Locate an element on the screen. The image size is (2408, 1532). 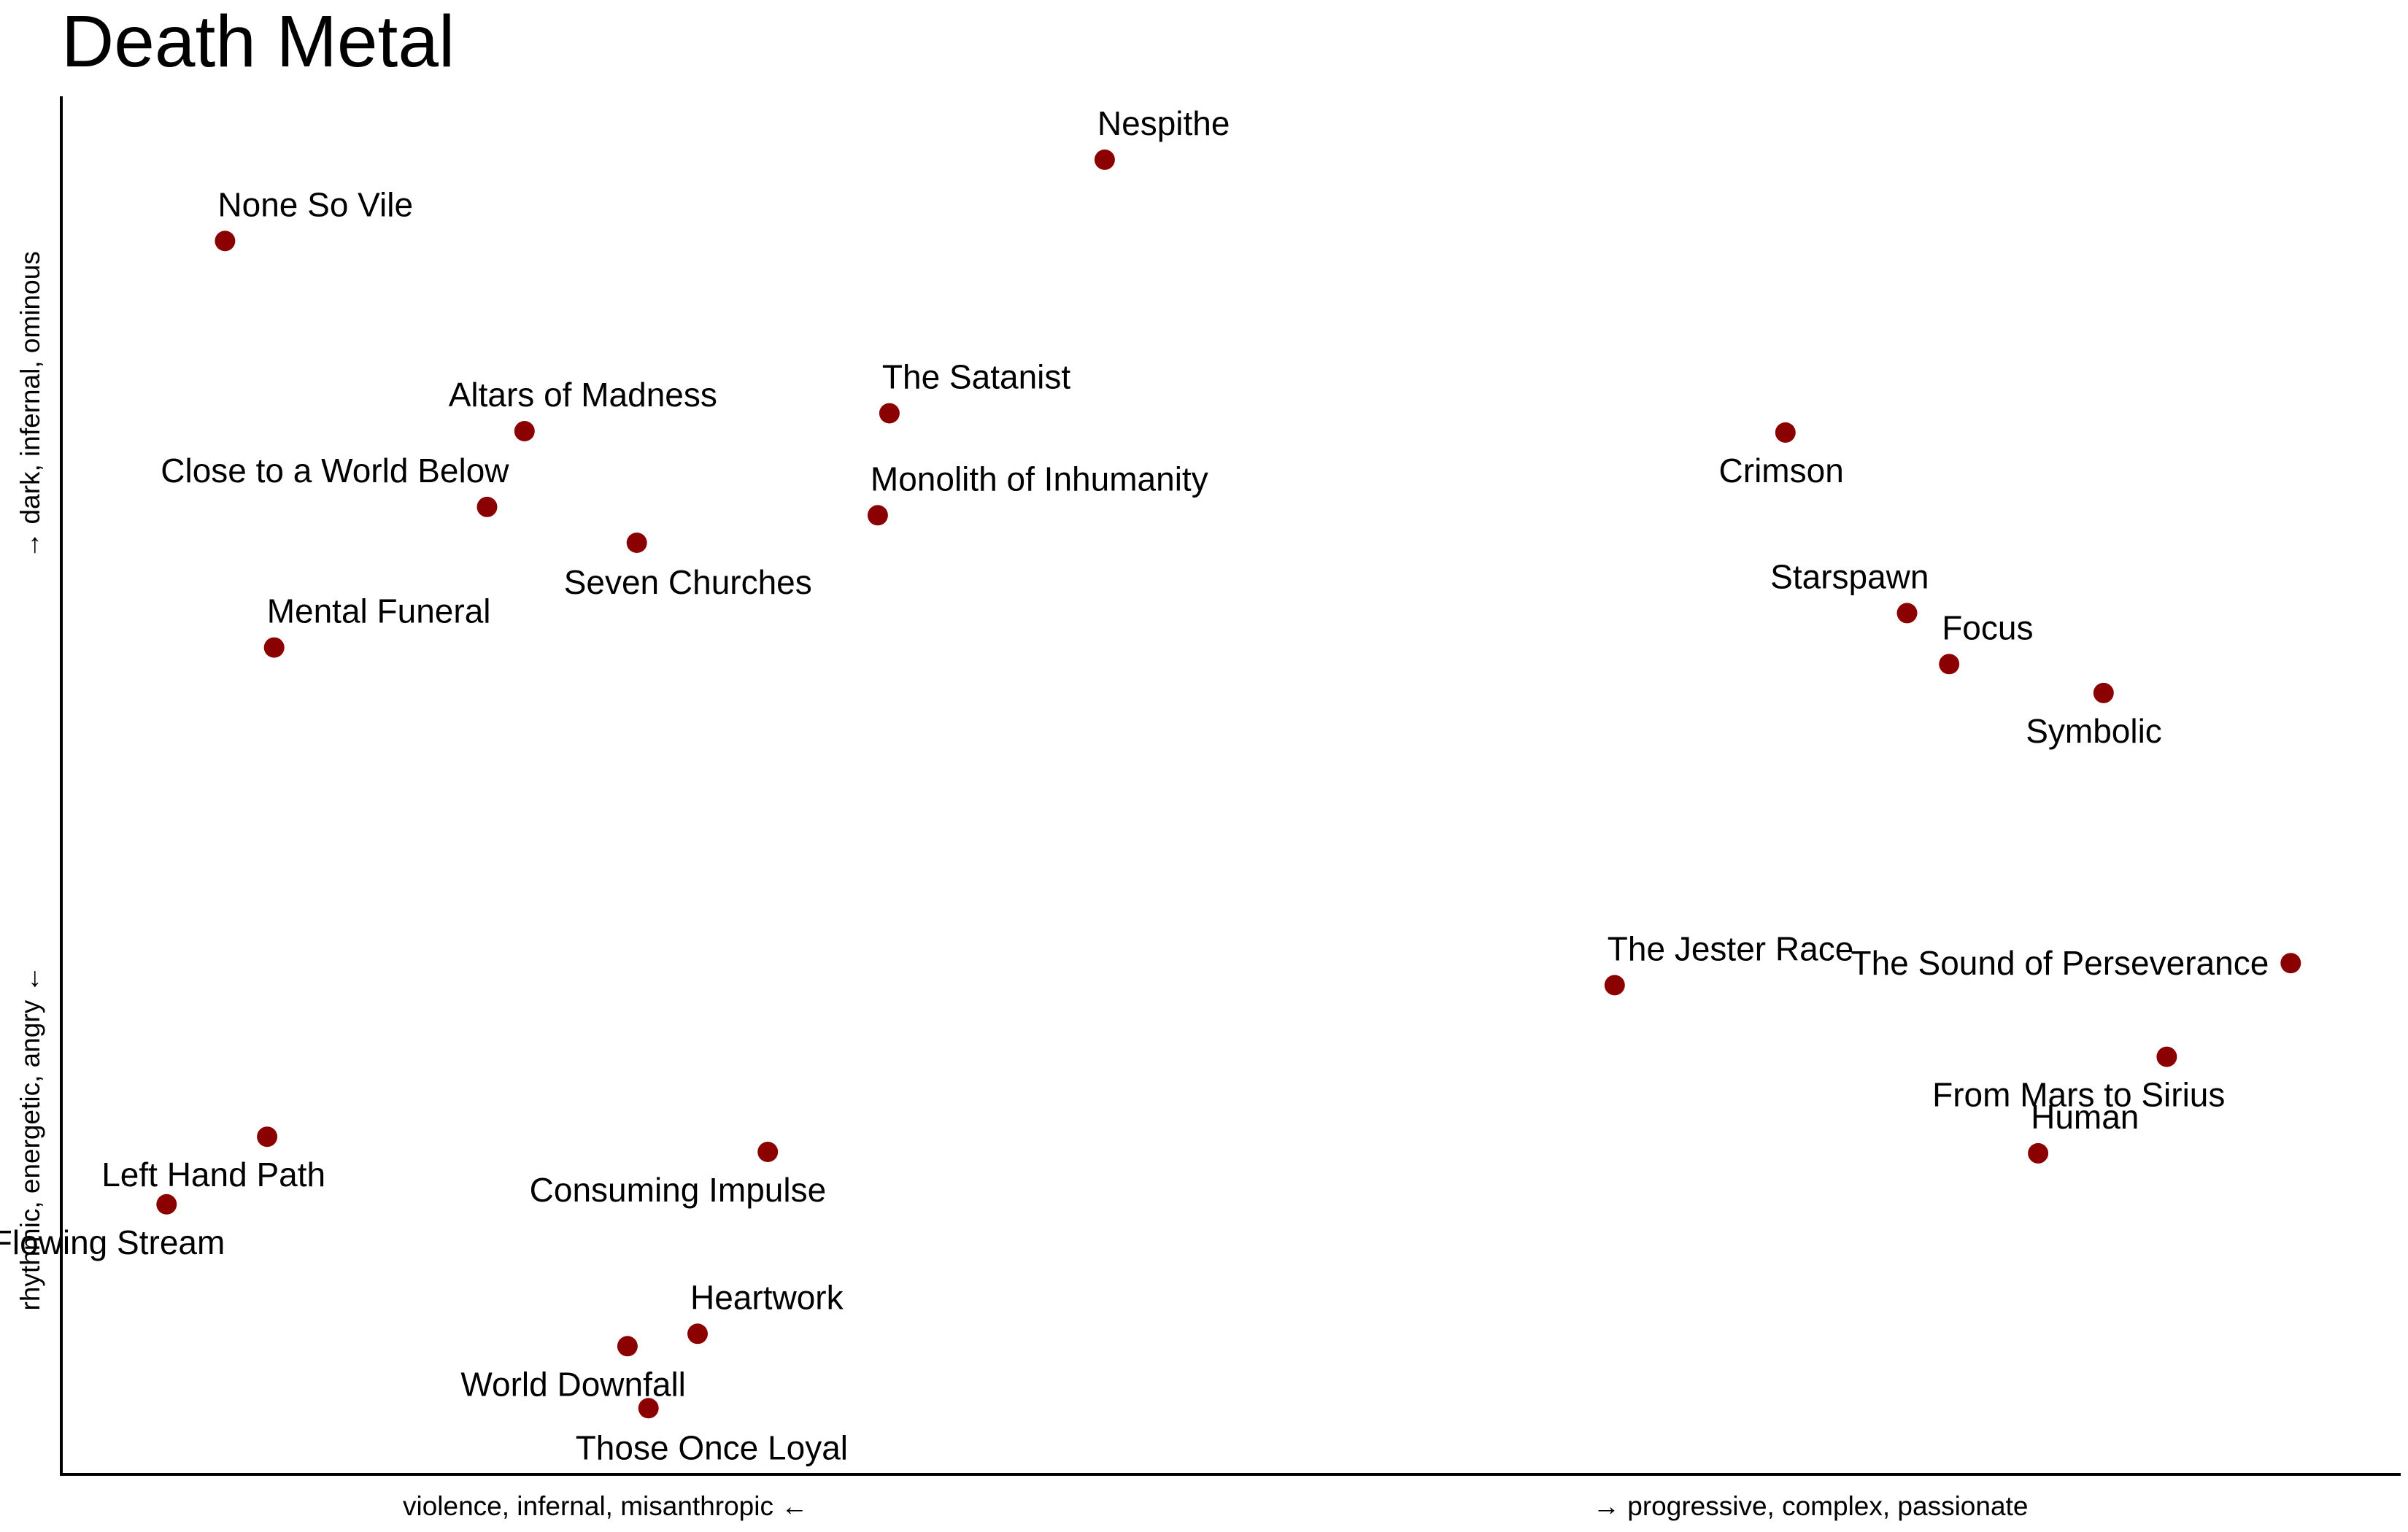
point-label: From Mars to Sirius is located at coordinates (2078, 1095).